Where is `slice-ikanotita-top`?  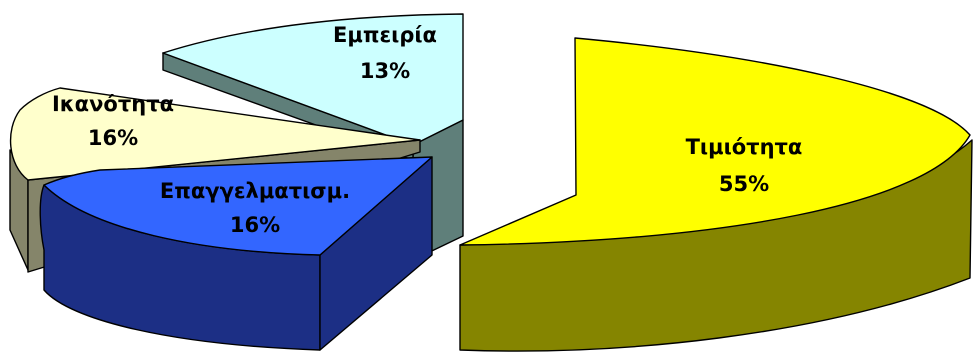 slice-ikanotita-top is located at coordinates (215, 134).